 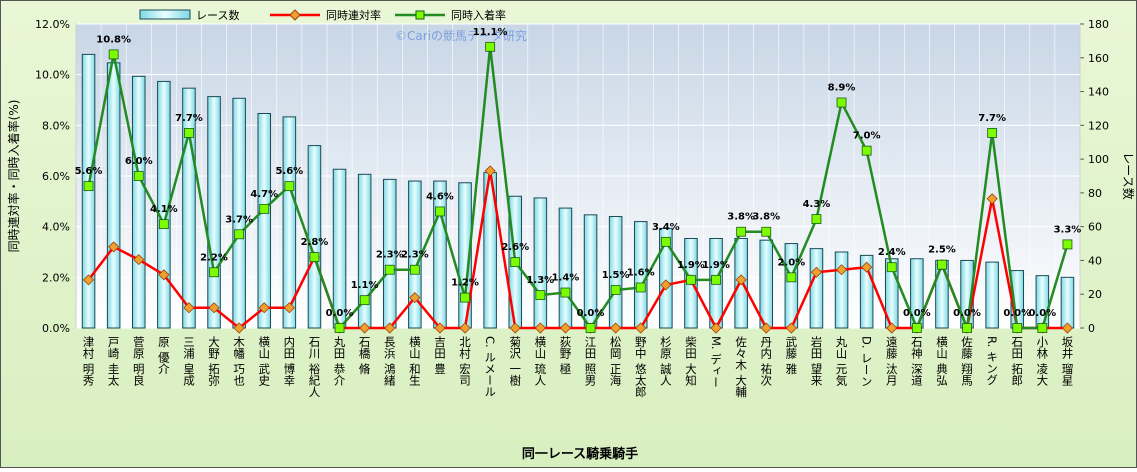 I want to click on watermark: ©Cariの競馬データ研究, so click(x=461, y=35).